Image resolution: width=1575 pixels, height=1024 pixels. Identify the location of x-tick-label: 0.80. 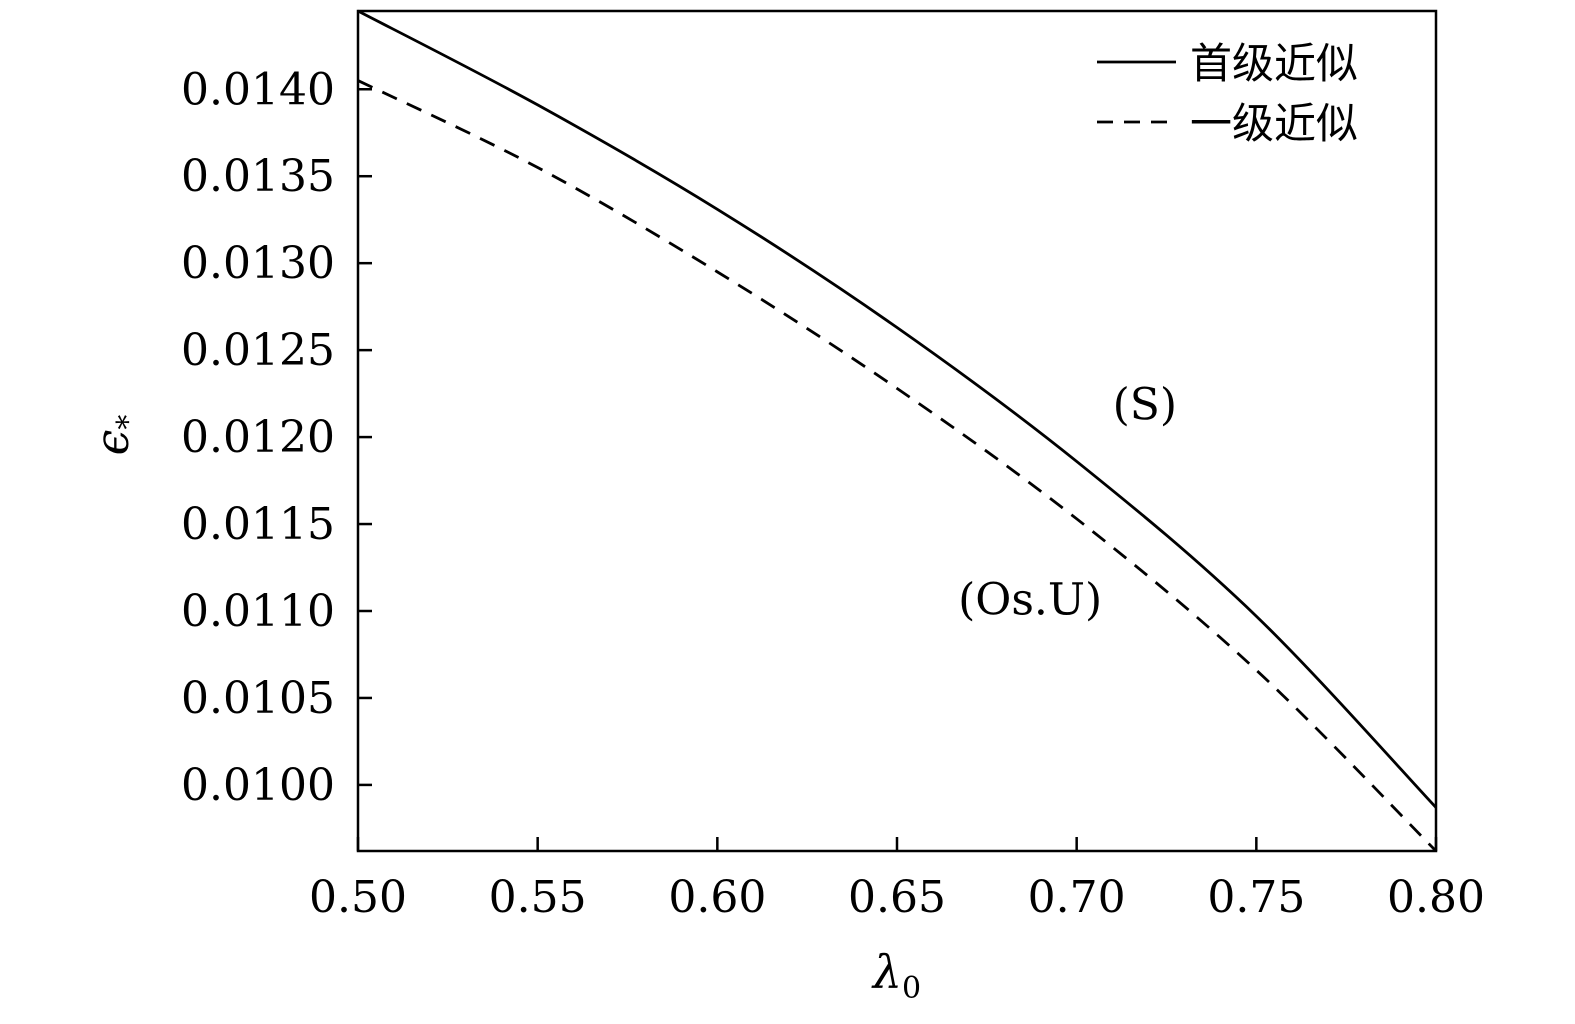
(1436, 897).